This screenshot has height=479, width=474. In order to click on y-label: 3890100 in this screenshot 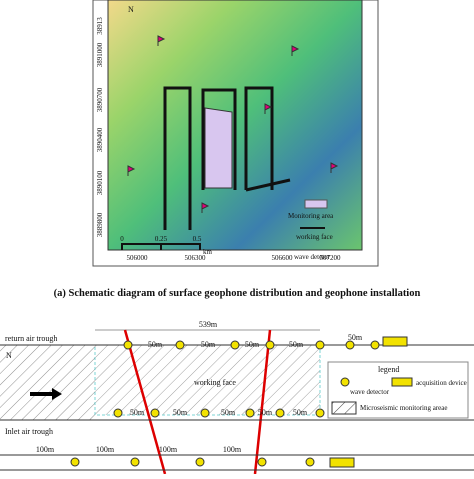, I will do `click(100, 182)`.